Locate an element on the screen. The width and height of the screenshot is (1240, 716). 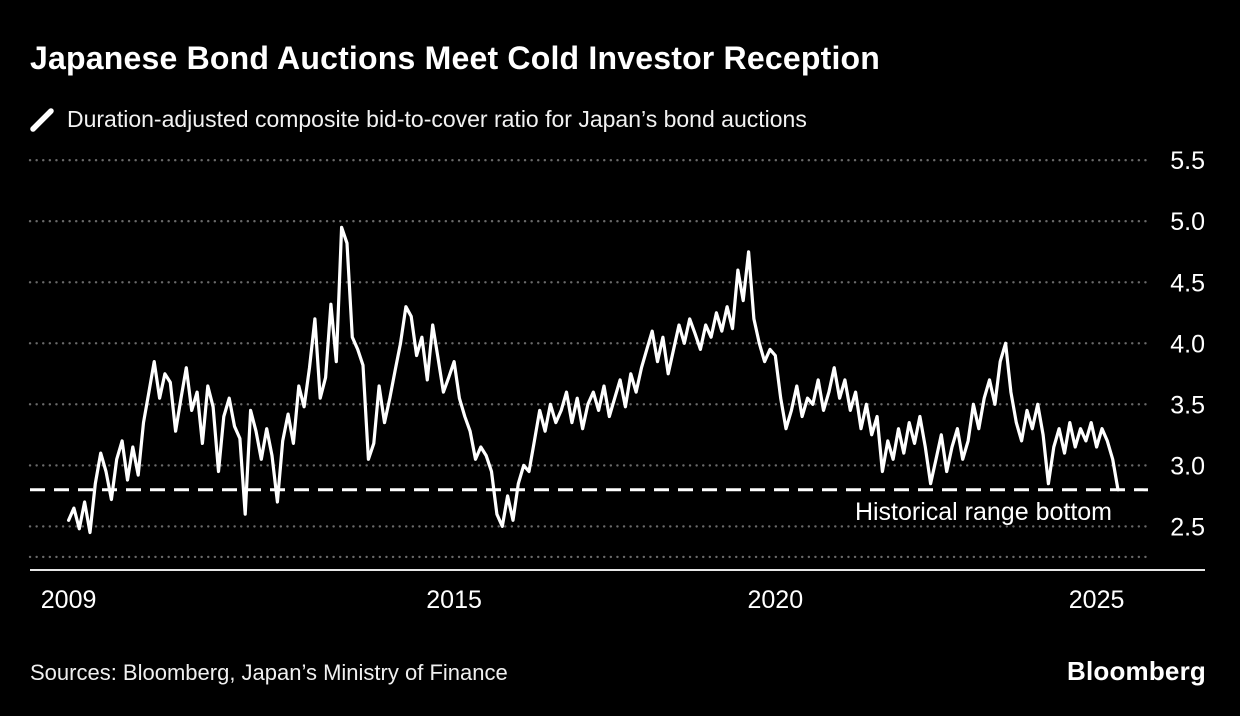
x-tick-label: 2025 is located at coordinates (1097, 600).